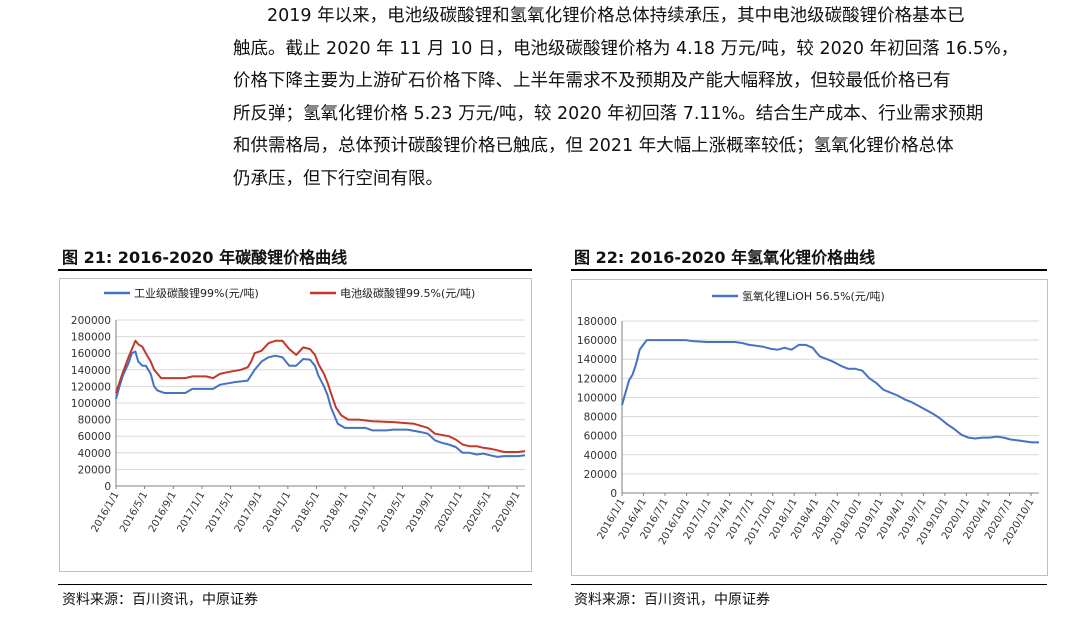  What do you see at coordinates (725, 257) in the screenshot?
I see `figure-22-title: 图 22: 2016-2020 年氢氧化锂价格曲线` at bounding box center [725, 257].